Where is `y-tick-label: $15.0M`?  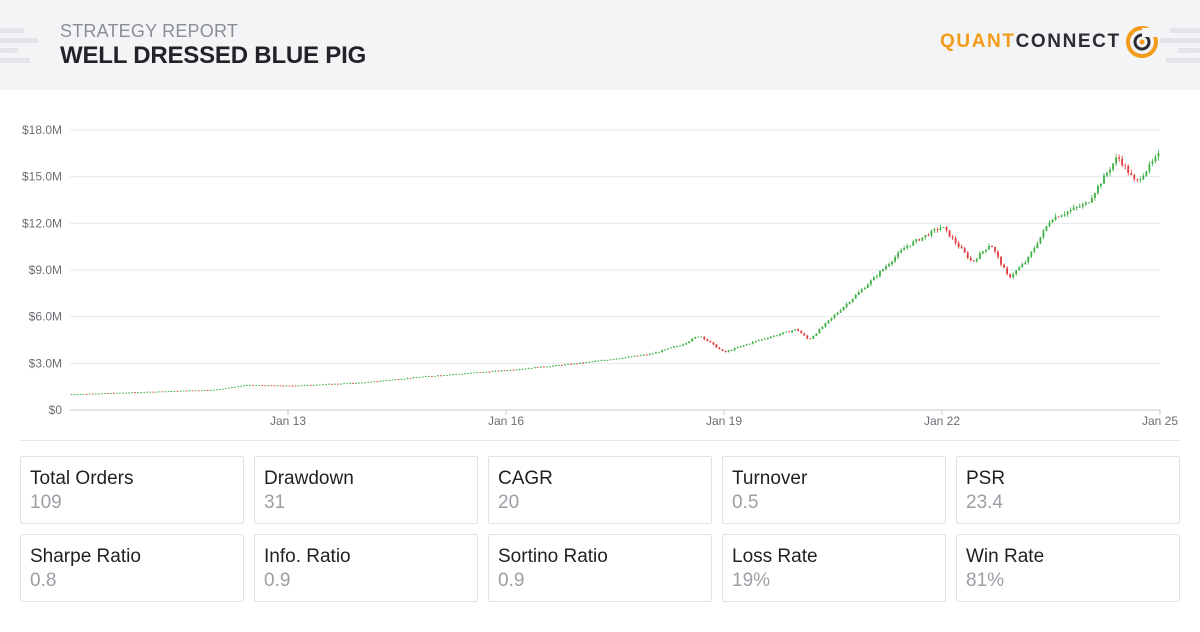 y-tick-label: $15.0M is located at coordinates (42, 177).